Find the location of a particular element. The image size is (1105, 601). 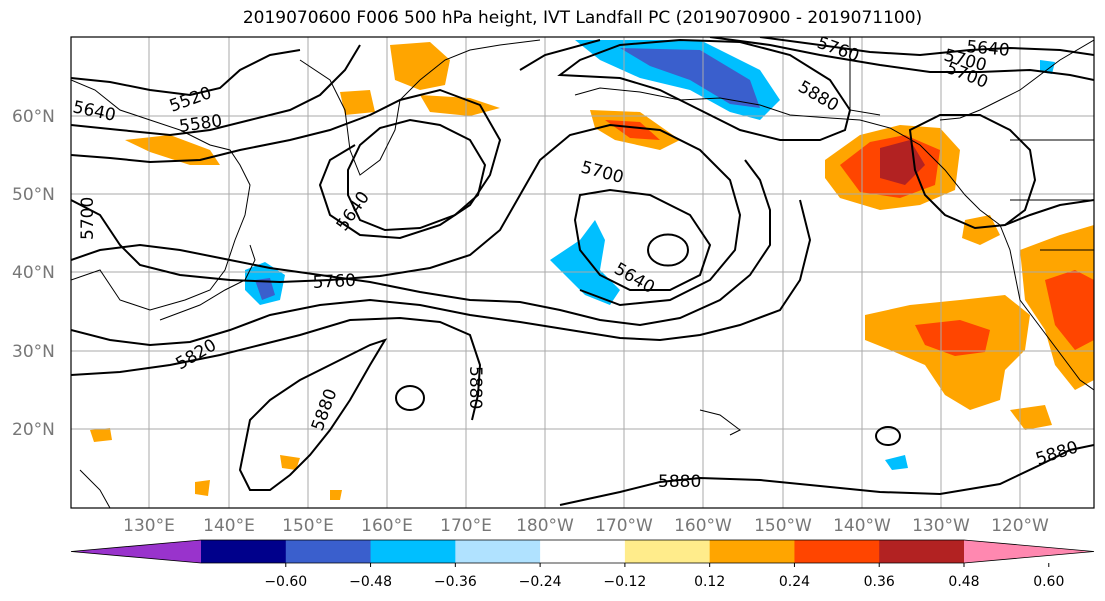

latitude-labels: 60°N 50°N 40°N 30°N 20°N is located at coordinates (33, 273).